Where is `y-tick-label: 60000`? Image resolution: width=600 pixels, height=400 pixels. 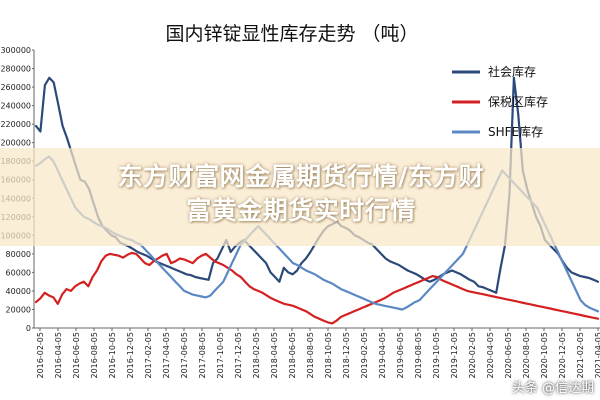
y-tick-label: 60000 is located at coordinates (18, 272).